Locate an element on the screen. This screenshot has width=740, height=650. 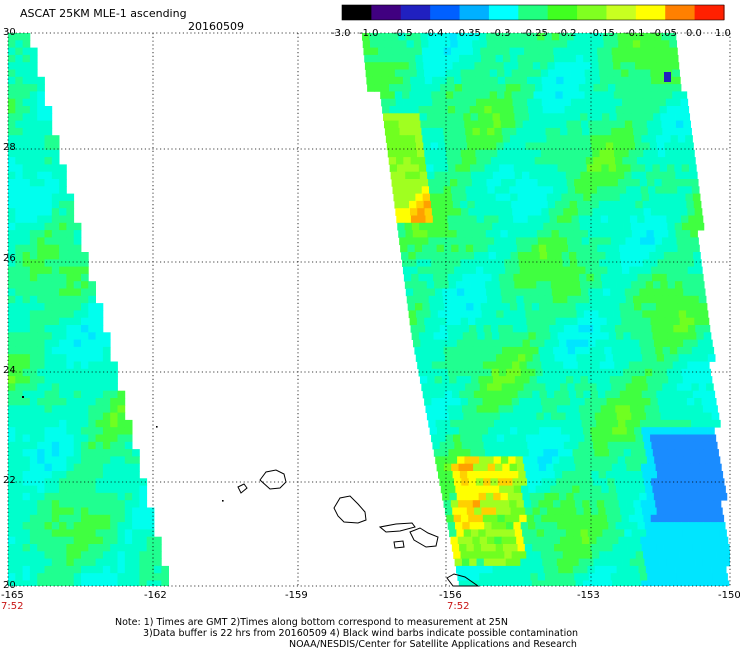
island-outline is located at coordinates (350, 509).